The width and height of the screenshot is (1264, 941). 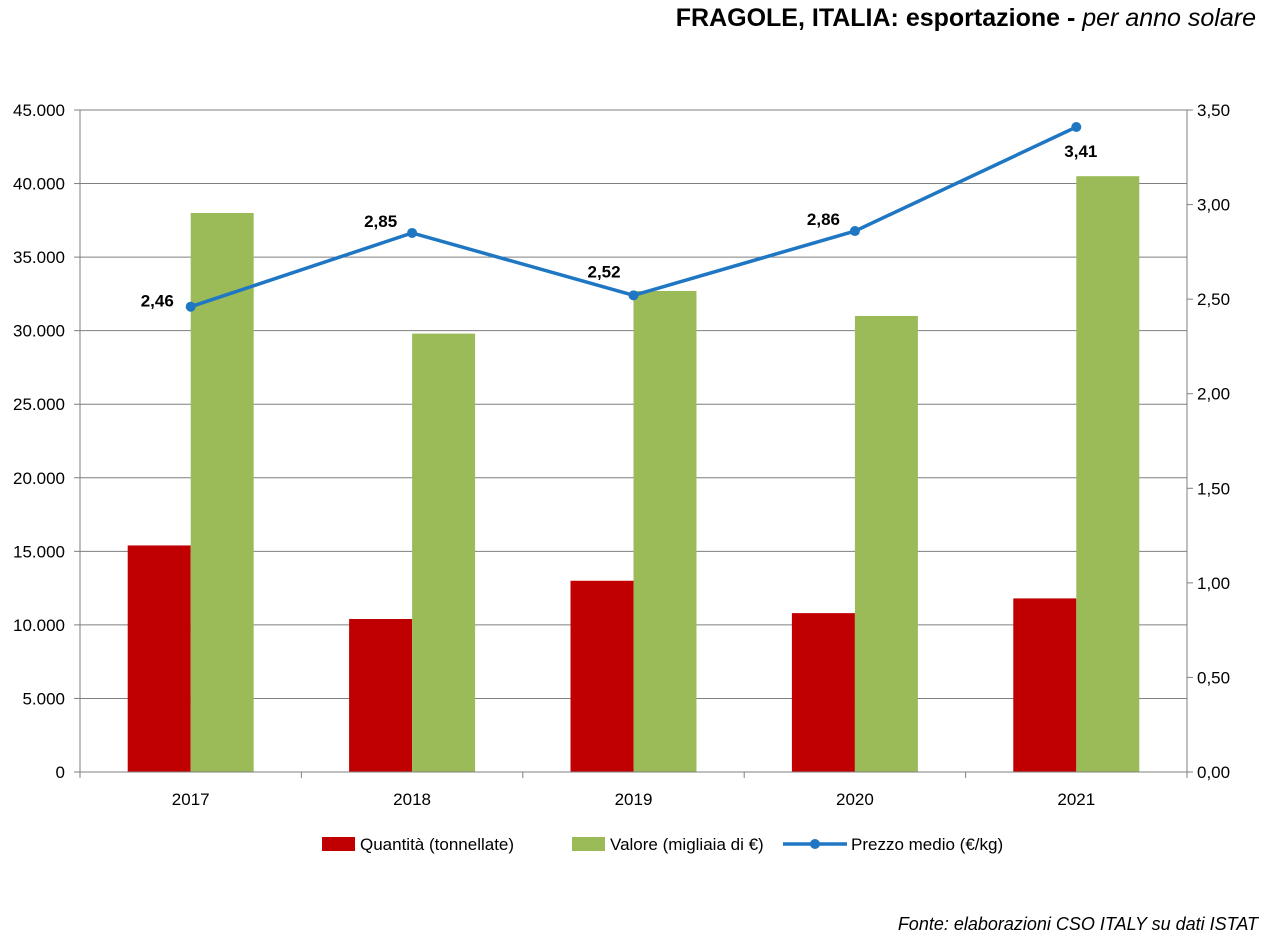 What do you see at coordinates (823, 219) in the screenshot?
I see `price-data-label: 2,86` at bounding box center [823, 219].